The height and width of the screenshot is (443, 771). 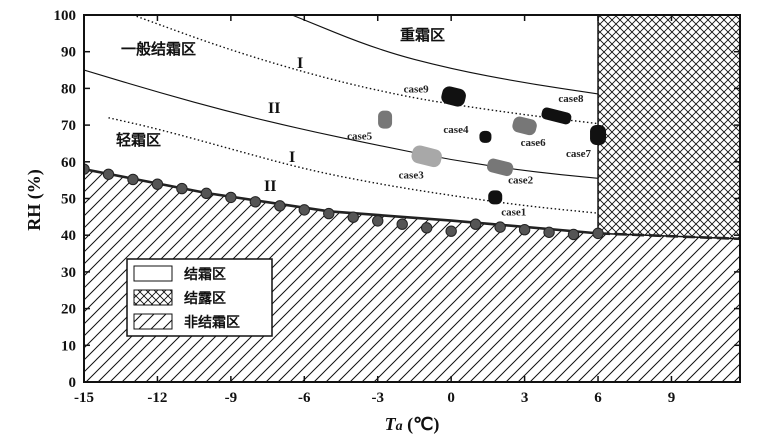 I want to click on case-label: case3, so click(x=412, y=175).